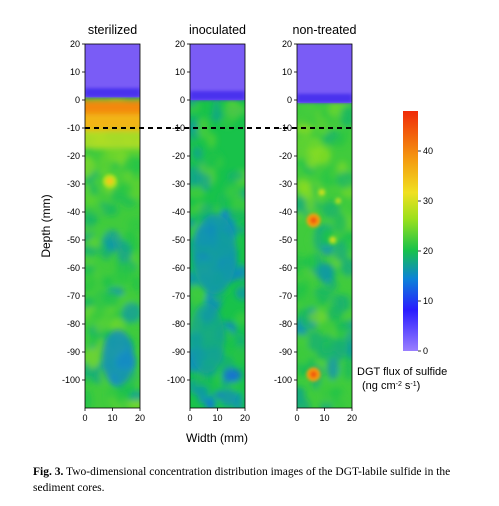 The image size is (499, 506). What do you see at coordinates (46, 225) in the screenshot?
I see `y-axis-label: Depth (mm)` at bounding box center [46, 225].